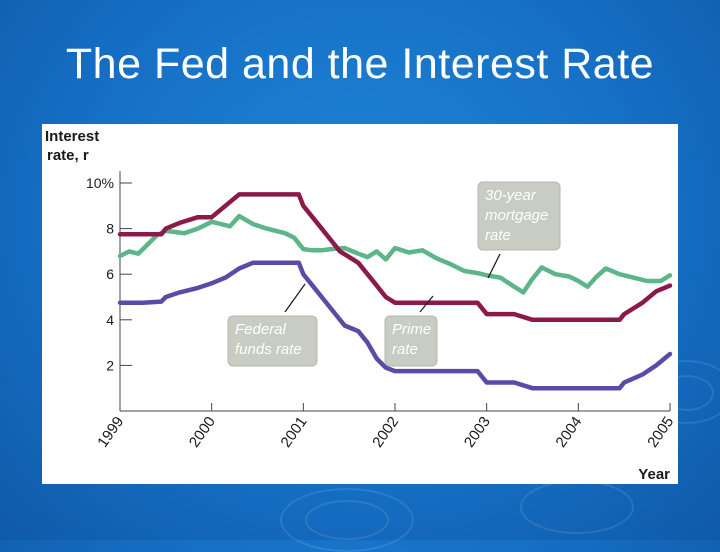  What do you see at coordinates (660, 432) in the screenshot?
I see `x-tick-label: 2005` at bounding box center [660, 432].